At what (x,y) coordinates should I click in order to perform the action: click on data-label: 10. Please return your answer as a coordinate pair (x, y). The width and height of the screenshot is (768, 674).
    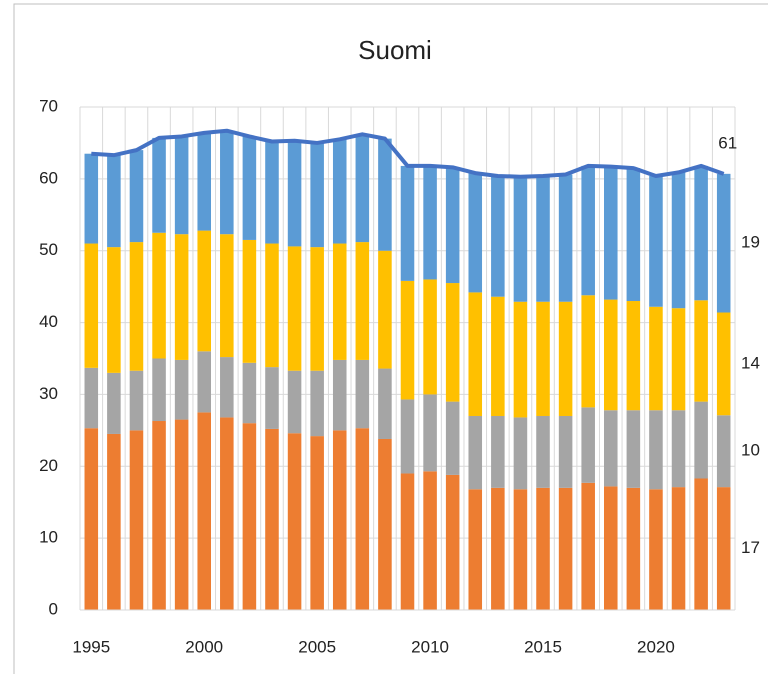
    Looking at the image, I should click on (750, 450).